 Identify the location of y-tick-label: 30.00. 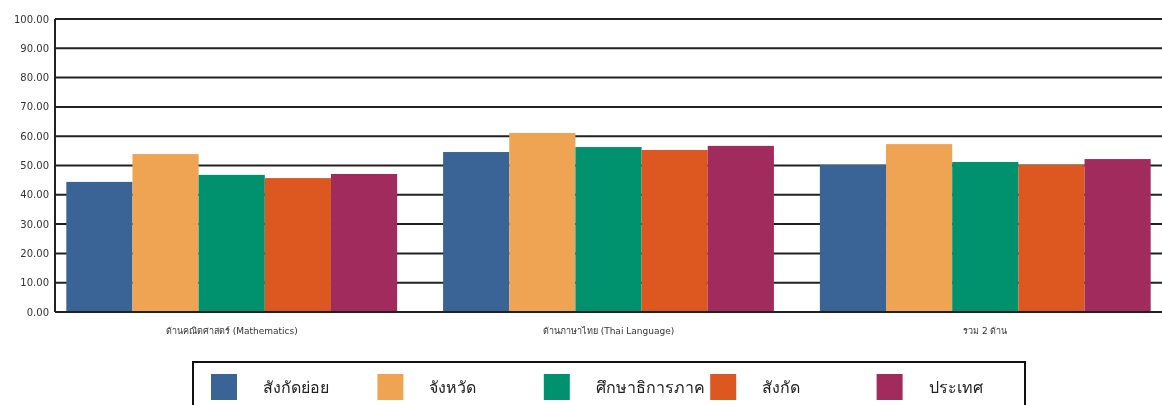
(34, 224).